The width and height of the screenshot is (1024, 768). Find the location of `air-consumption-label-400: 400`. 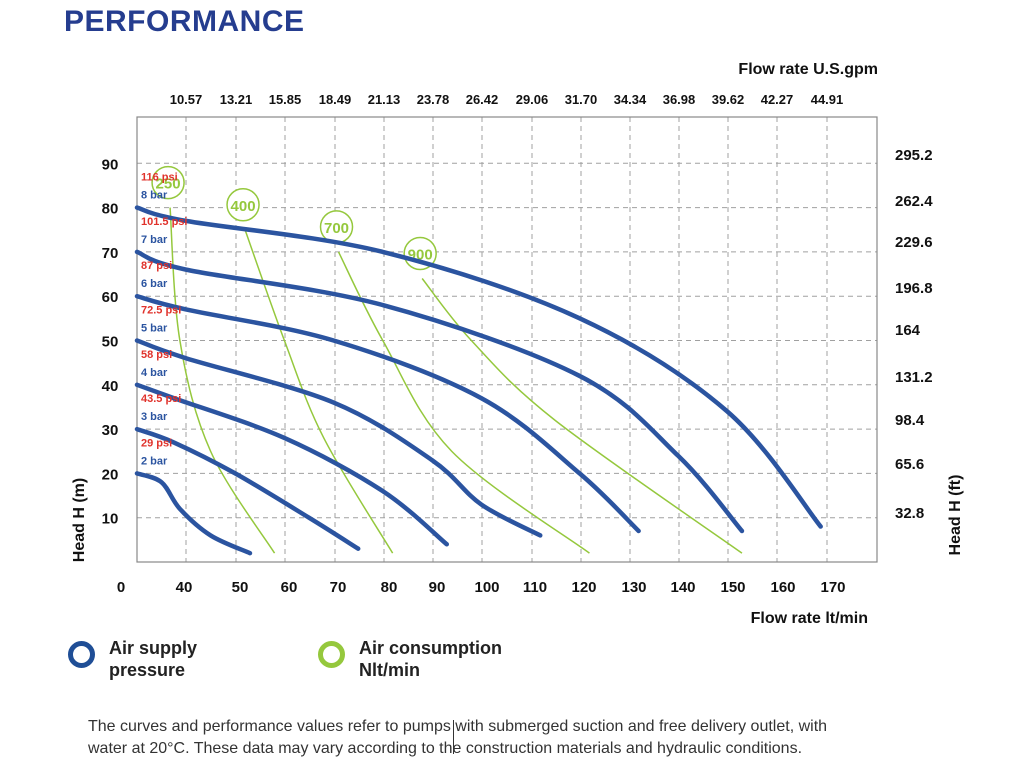

air-consumption-label-400: 400 is located at coordinates (243, 206).